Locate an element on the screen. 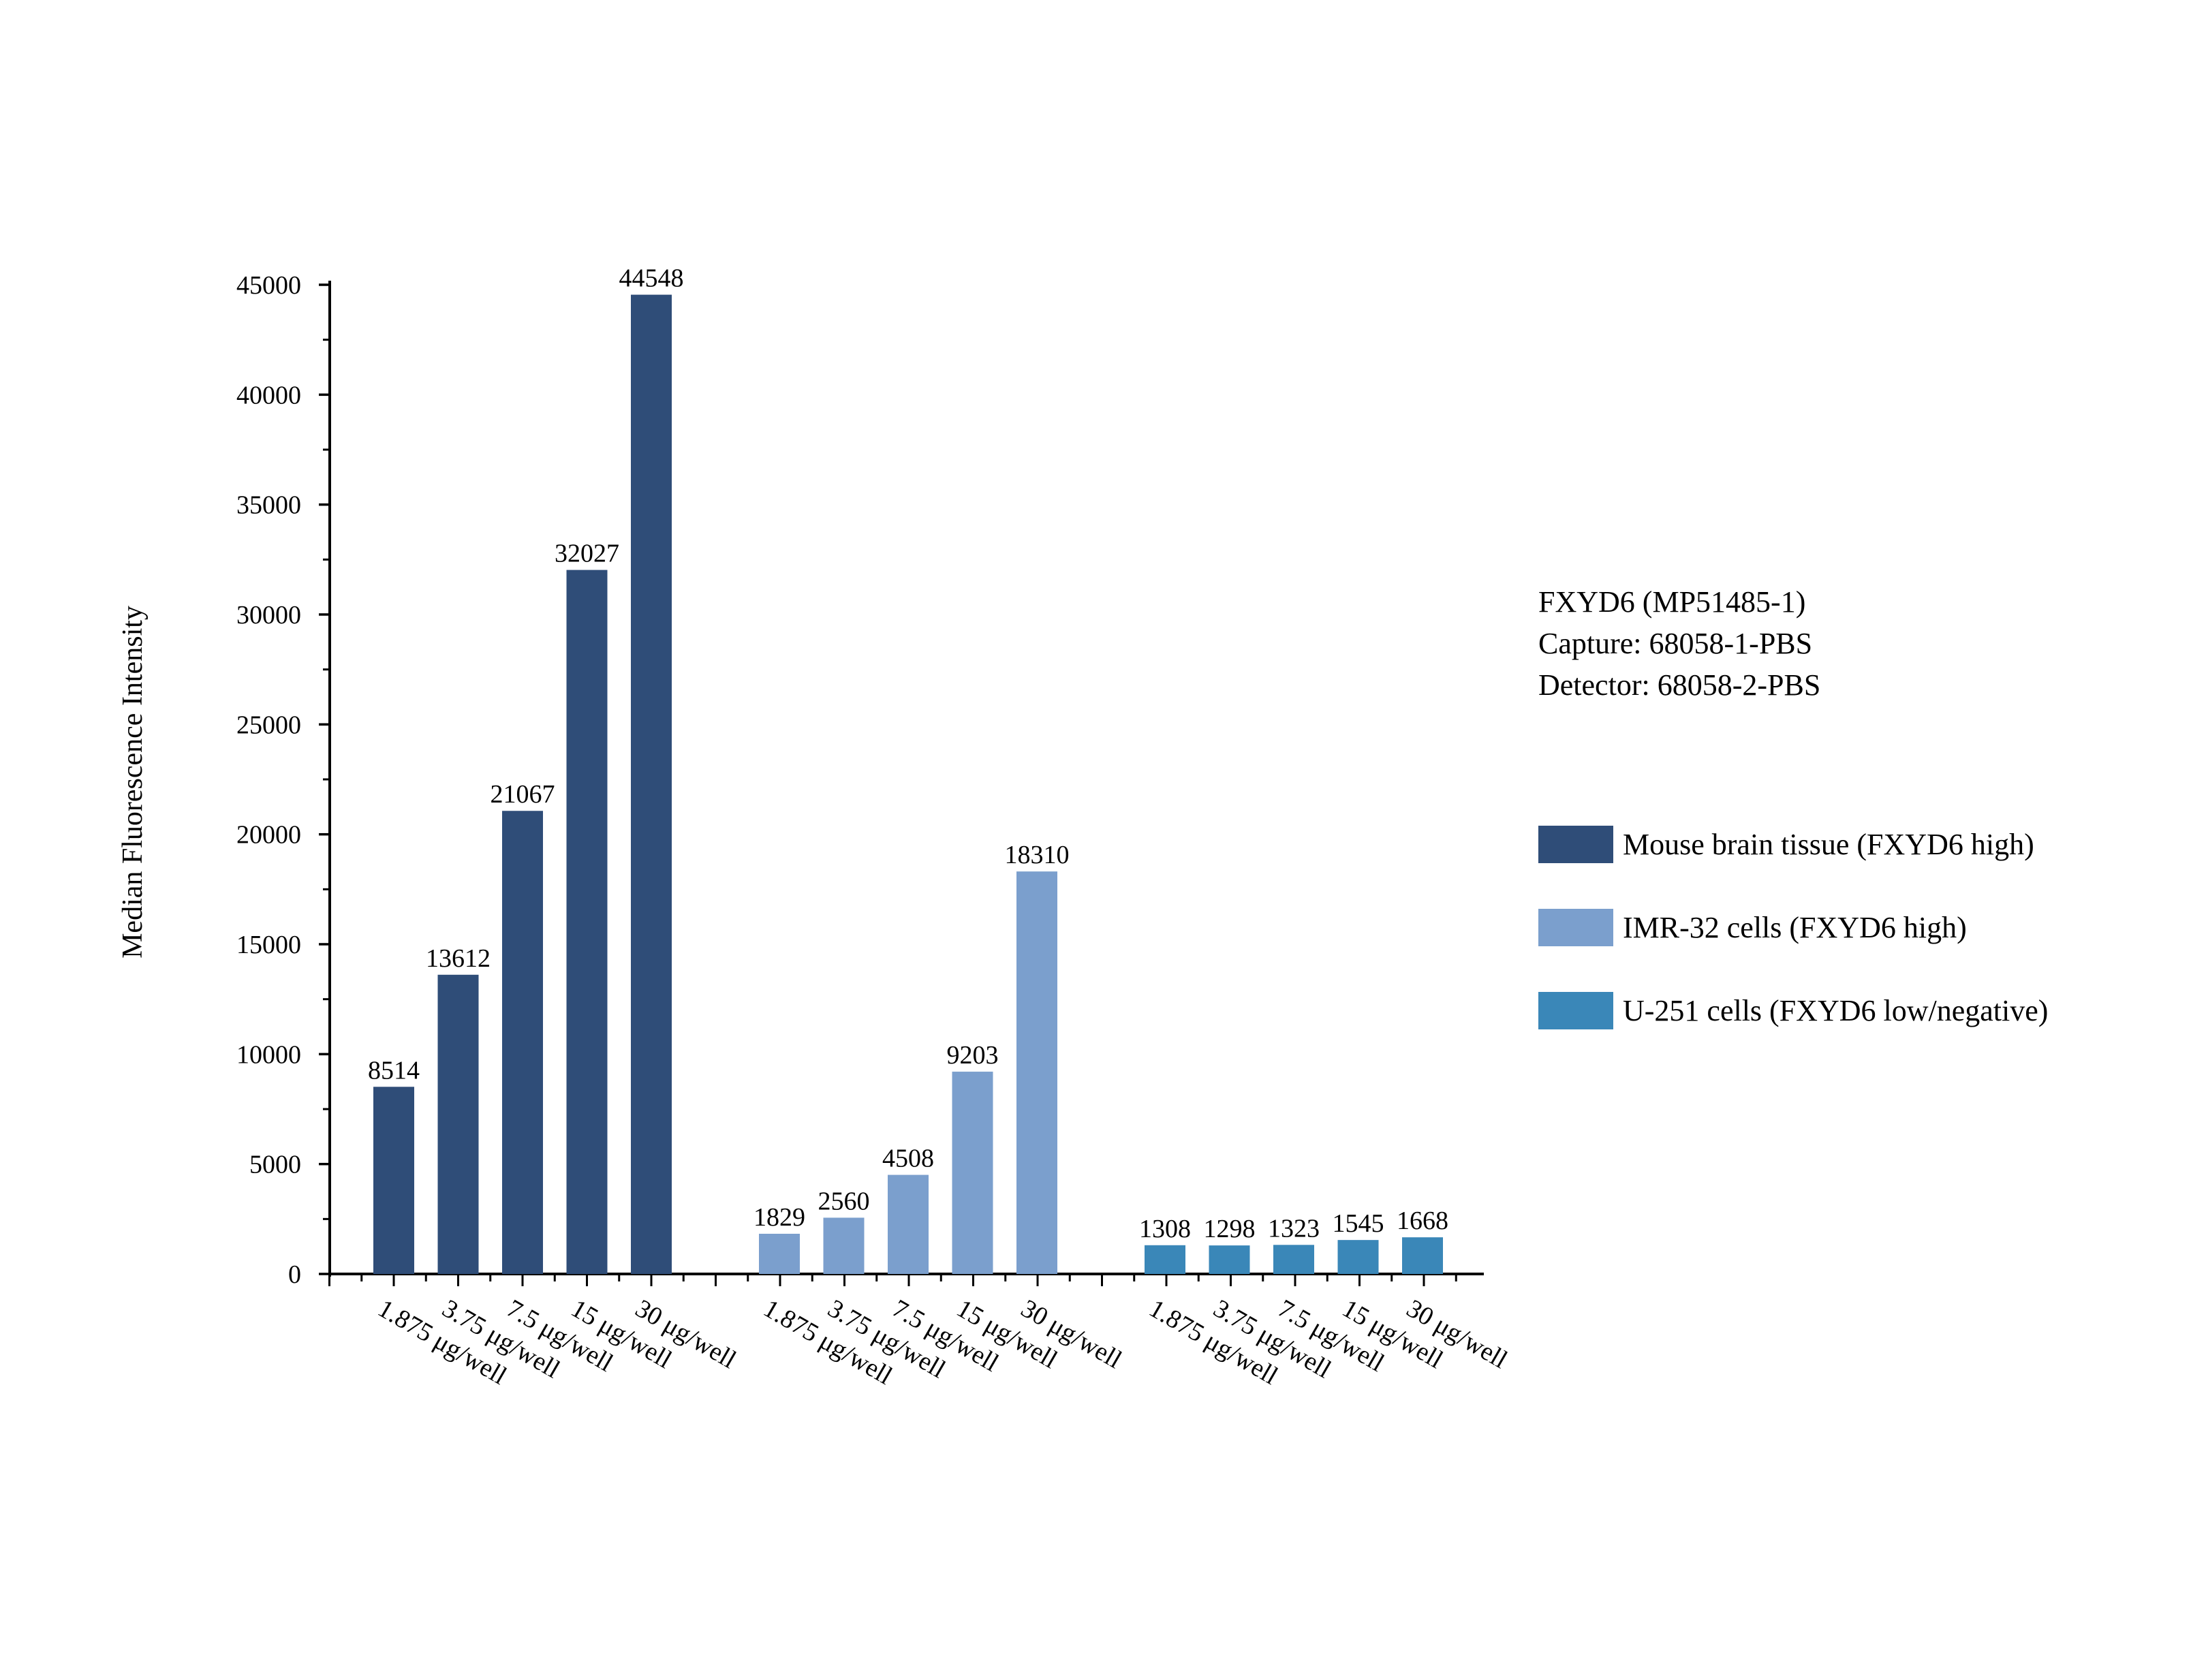 The height and width of the screenshot is (1680, 2191). info-line: Detector: 68058-2-PBS is located at coordinates (1679, 685).